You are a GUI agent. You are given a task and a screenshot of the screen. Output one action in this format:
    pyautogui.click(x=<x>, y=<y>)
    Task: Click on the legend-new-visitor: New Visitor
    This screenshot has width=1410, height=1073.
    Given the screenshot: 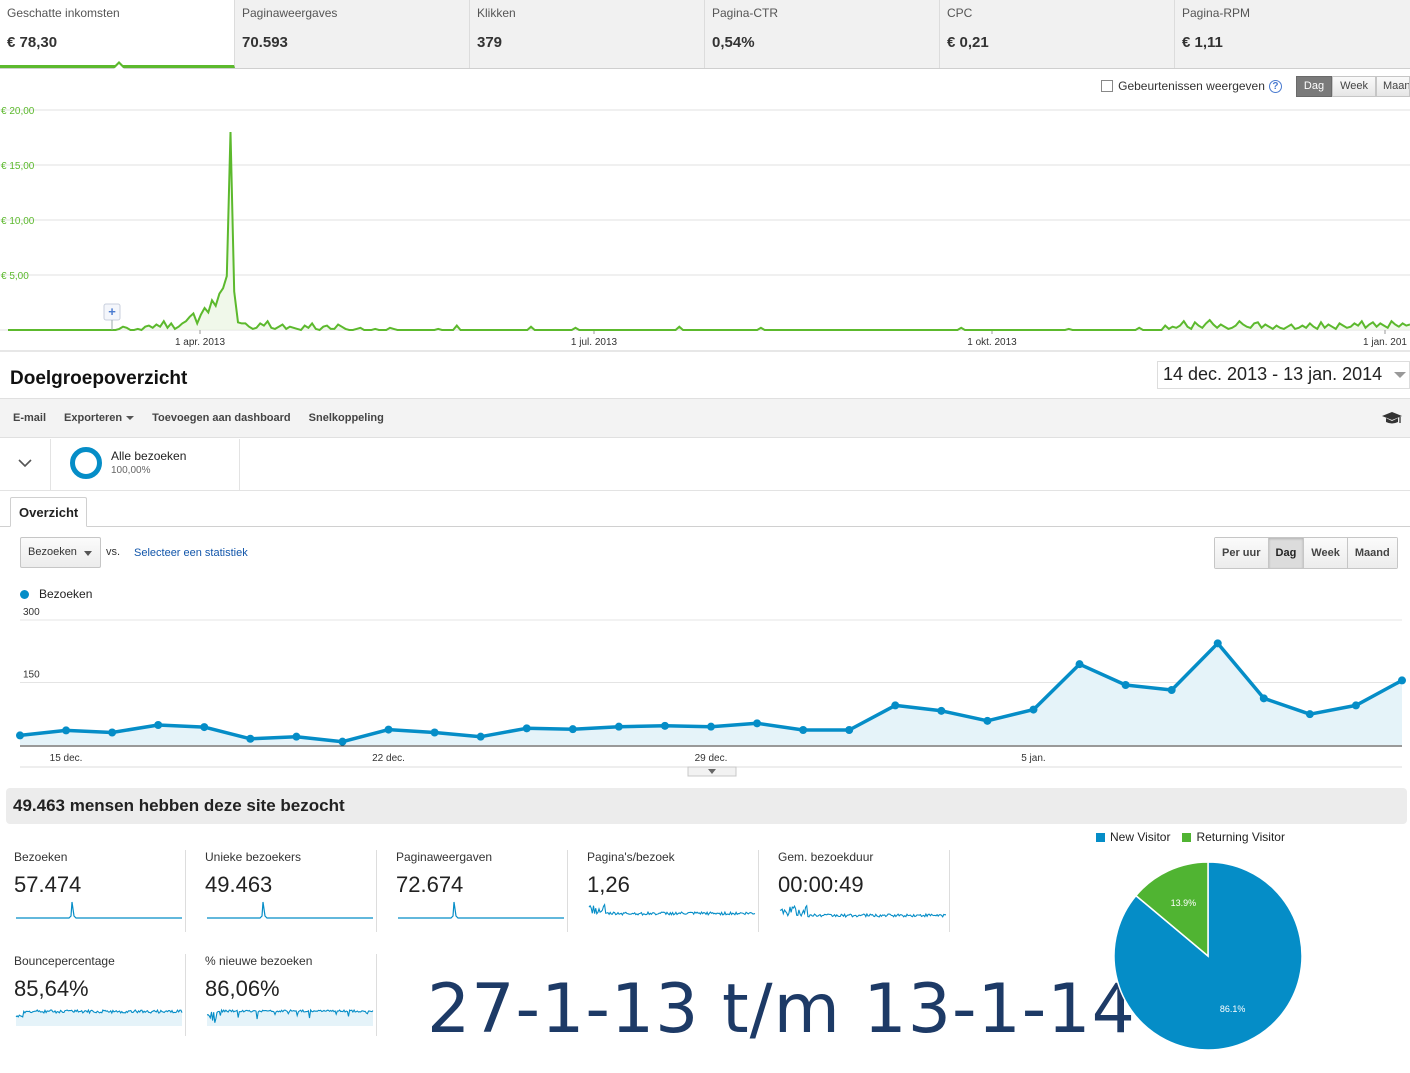 What is the action you would take?
    pyautogui.click(x=1133, y=837)
    